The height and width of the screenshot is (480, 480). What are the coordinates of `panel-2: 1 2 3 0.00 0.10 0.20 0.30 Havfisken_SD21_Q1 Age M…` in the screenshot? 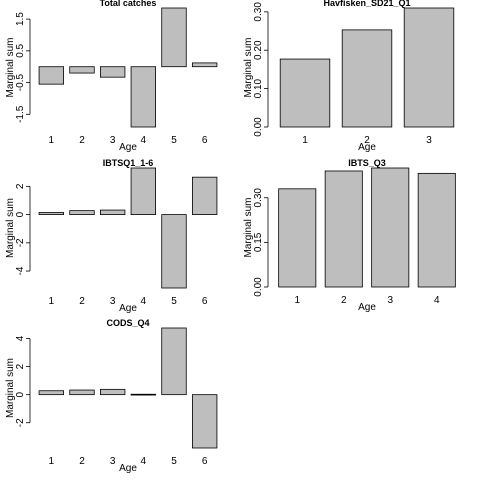 It's located at (349, 76).